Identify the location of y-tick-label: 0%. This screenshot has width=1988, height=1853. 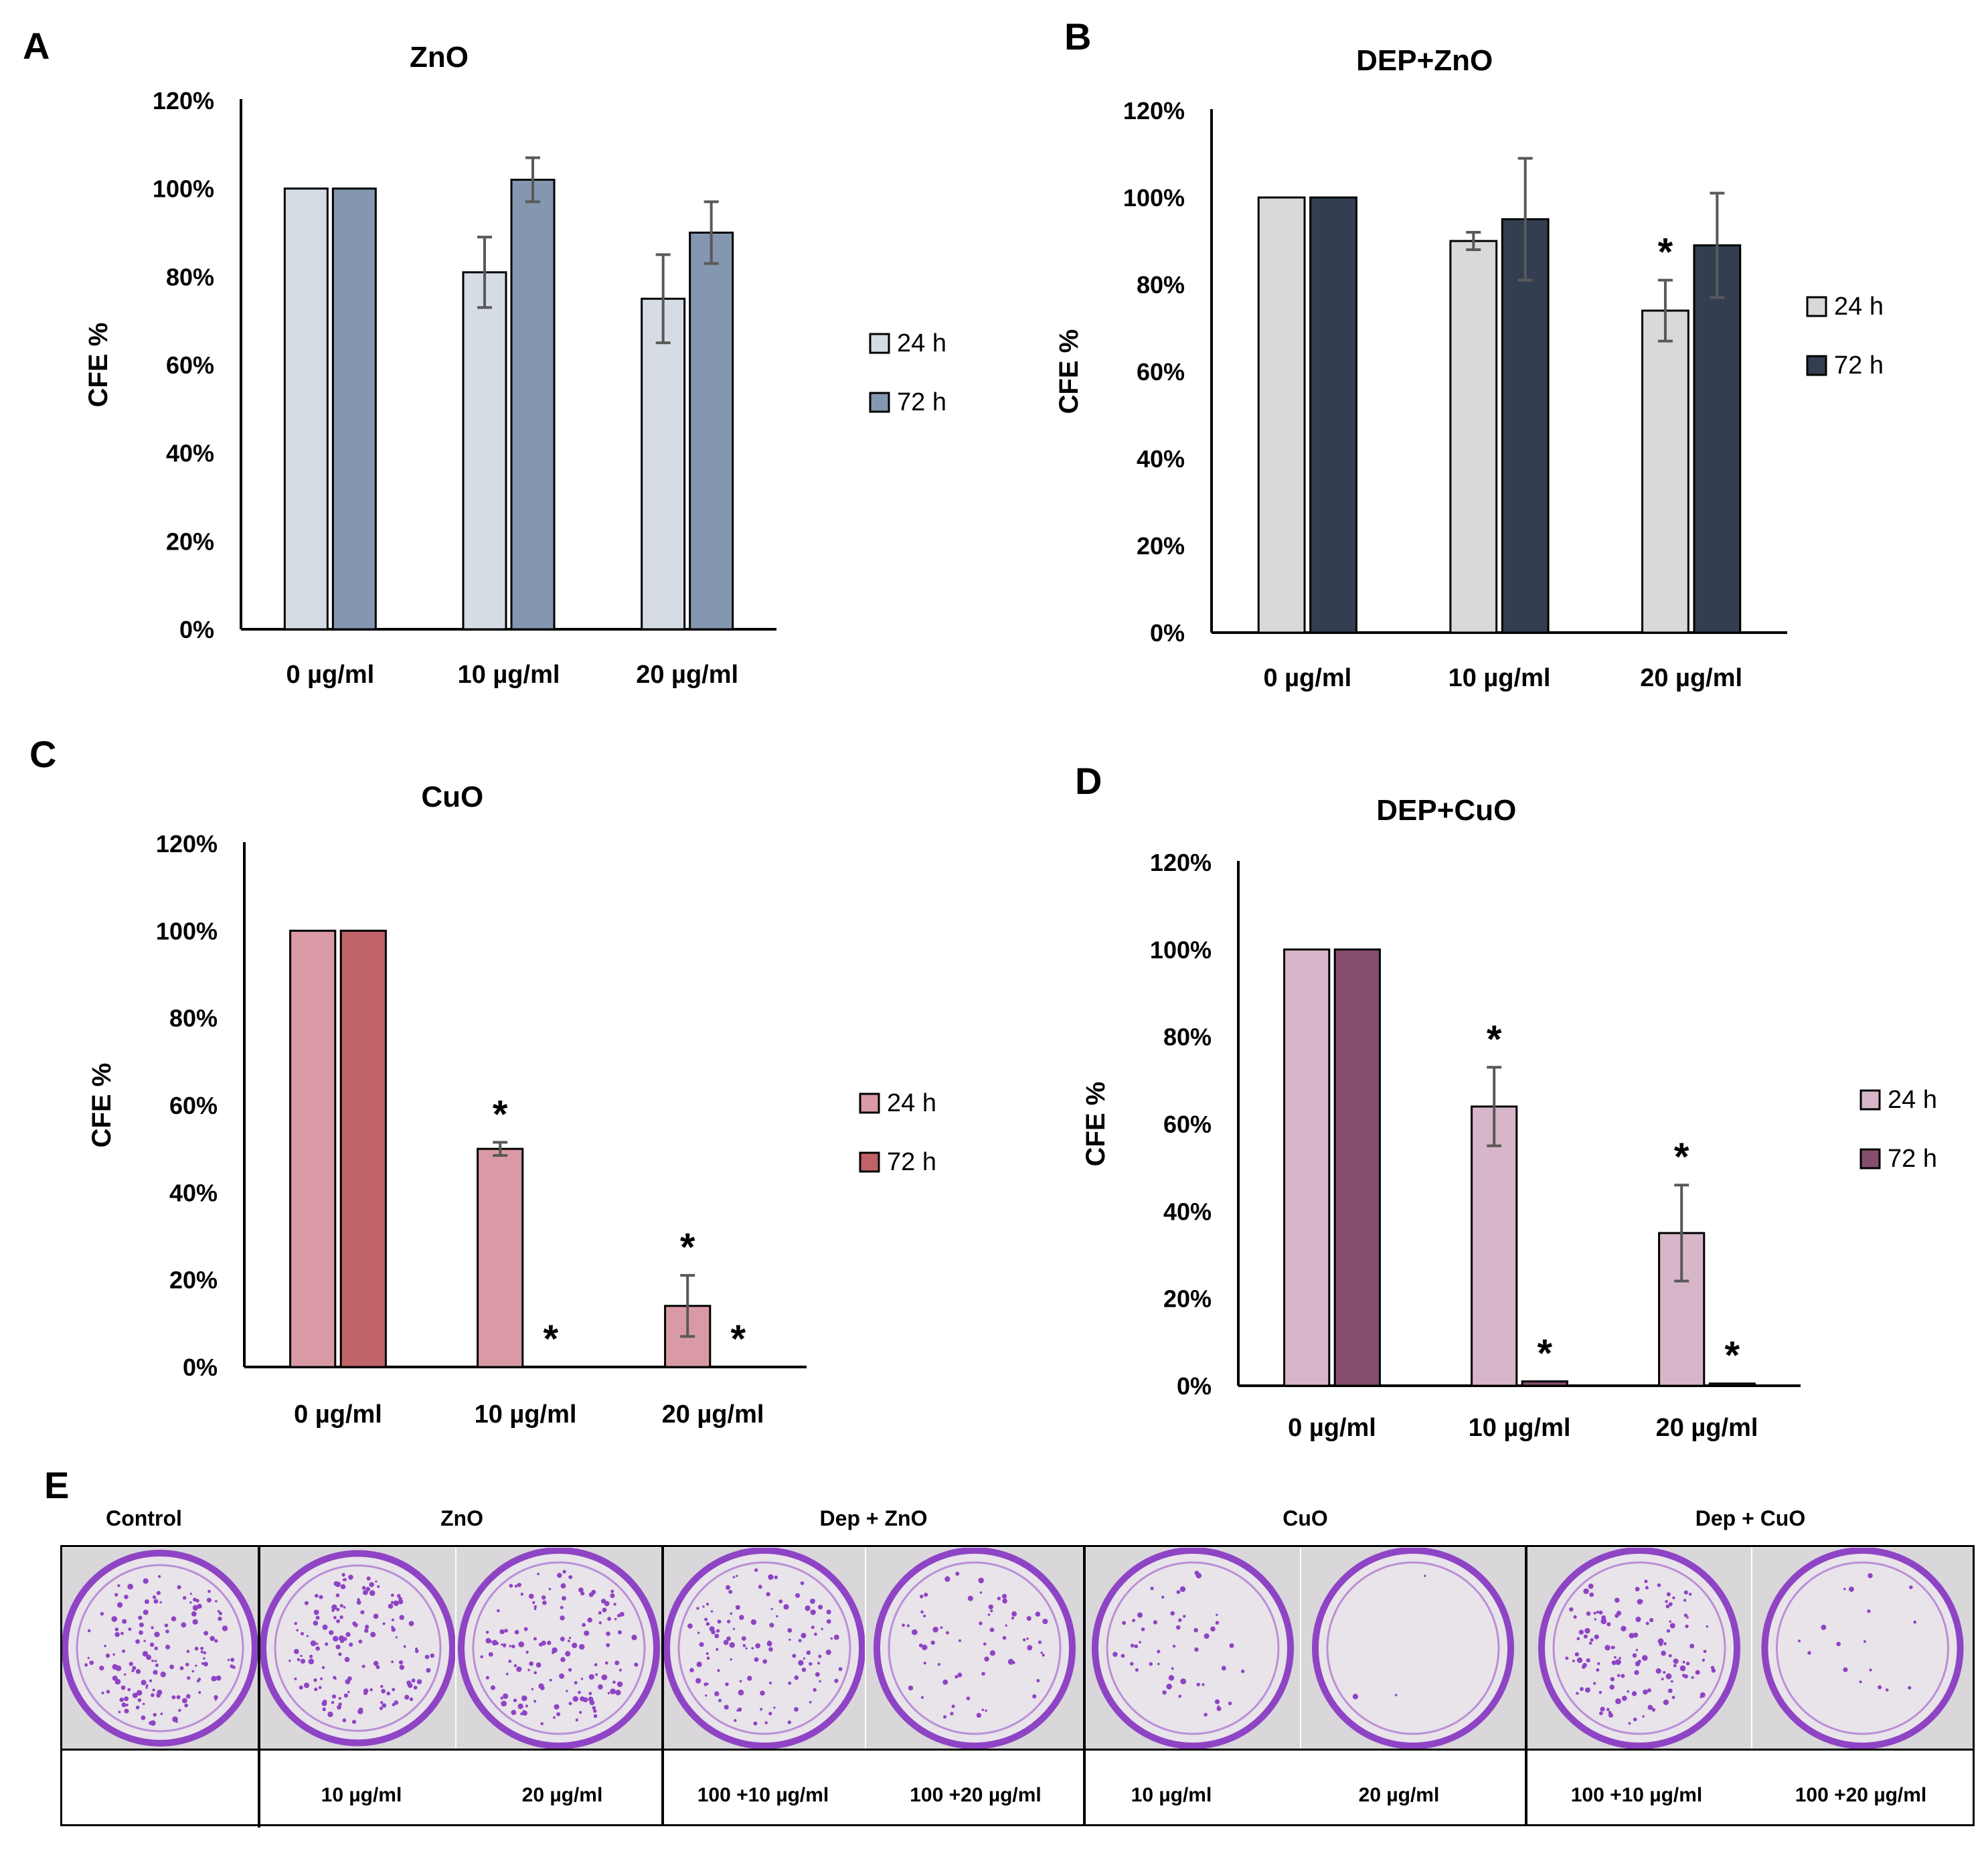
(1194, 1386).